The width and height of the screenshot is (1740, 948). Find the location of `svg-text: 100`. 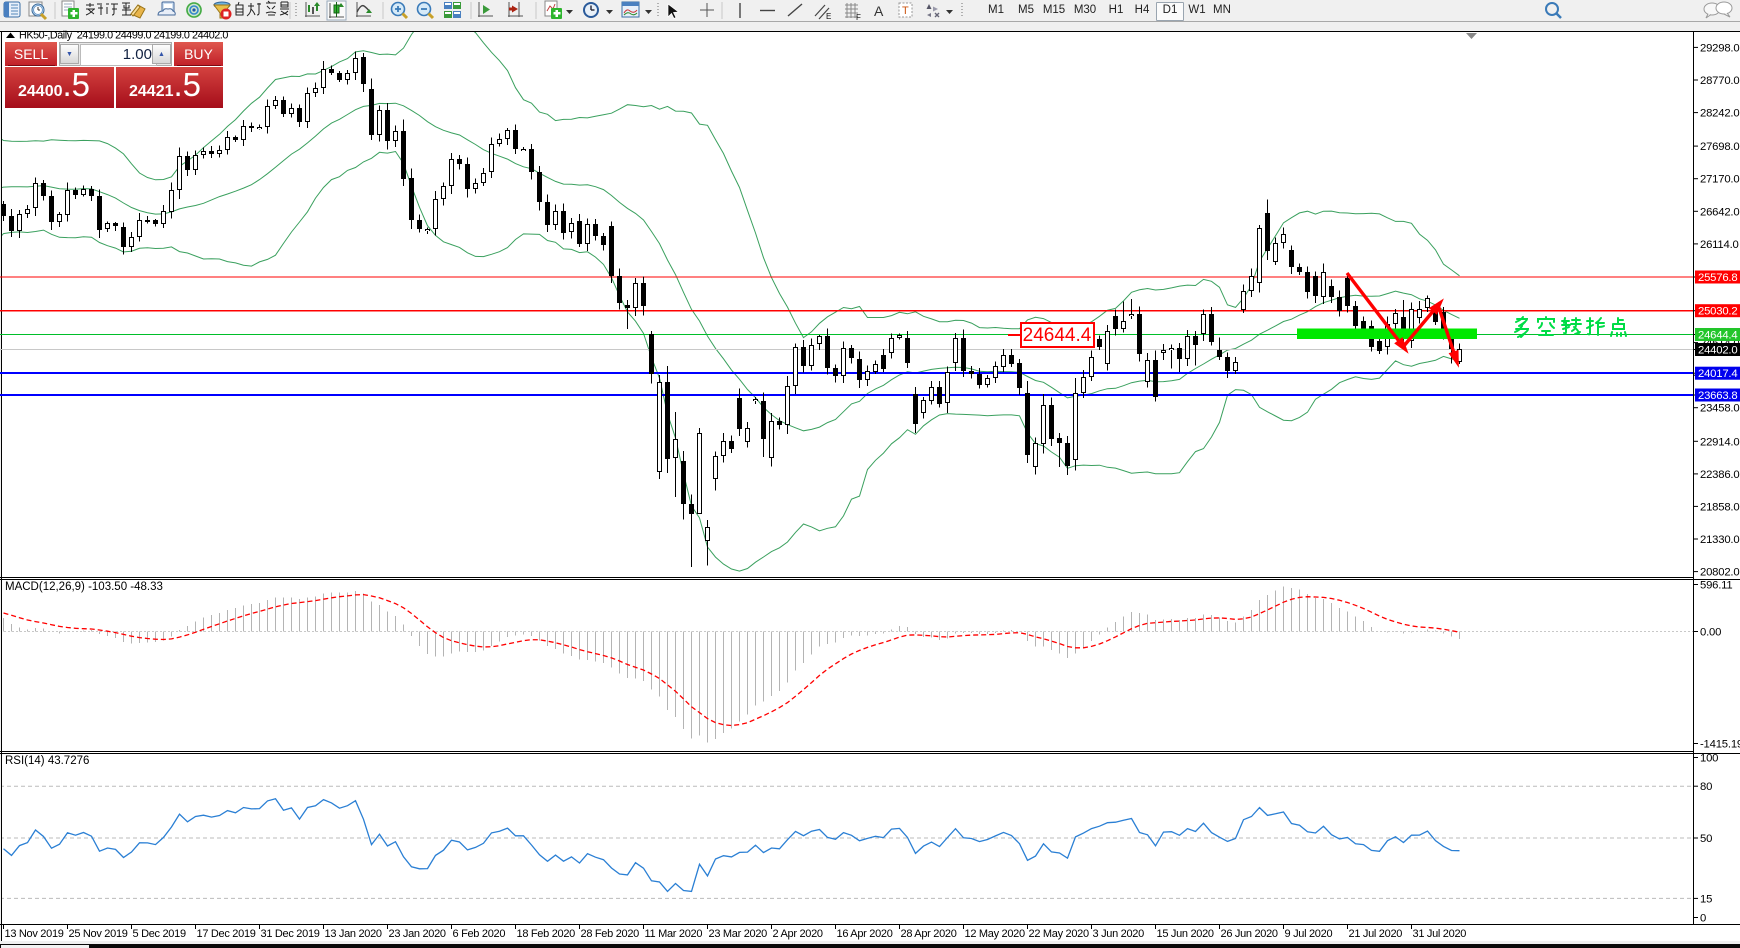

svg-text: 100 is located at coordinates (1709, 759).